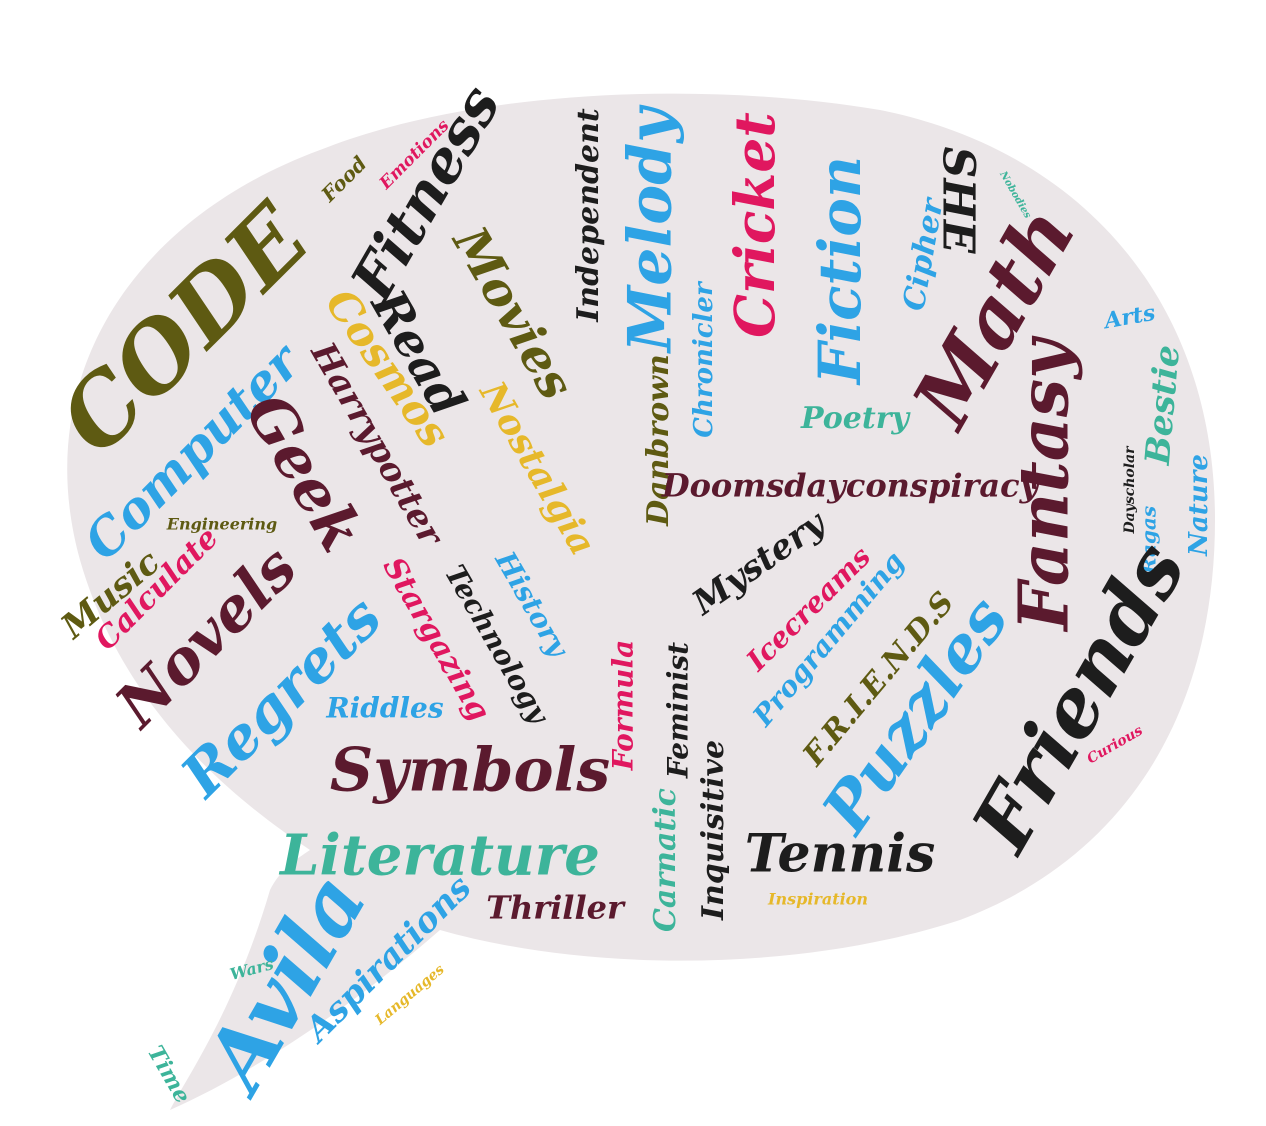 The height and width of the screenshot is (1126, 1266). I want to click on word-ragas: Ragas, so click(1149, 540).